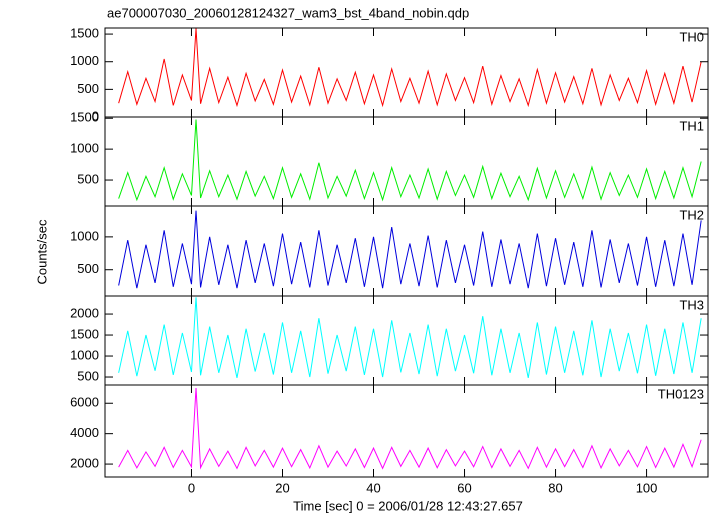 The image size is (717, 516). I want to click on x-tick-label: 40, so click(373, 487).